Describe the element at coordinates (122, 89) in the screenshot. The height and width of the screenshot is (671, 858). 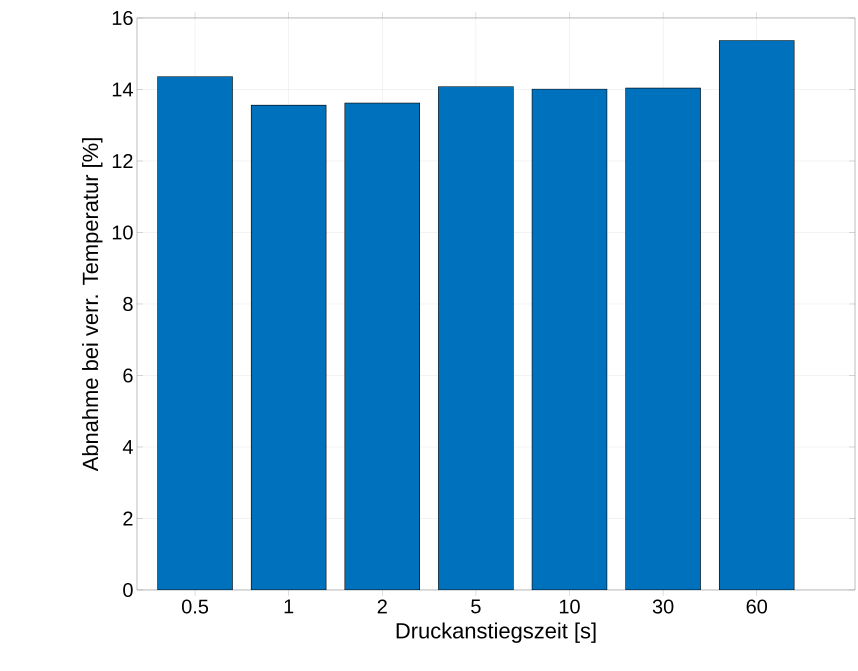
I see `y-tick-label: 14` at that location.